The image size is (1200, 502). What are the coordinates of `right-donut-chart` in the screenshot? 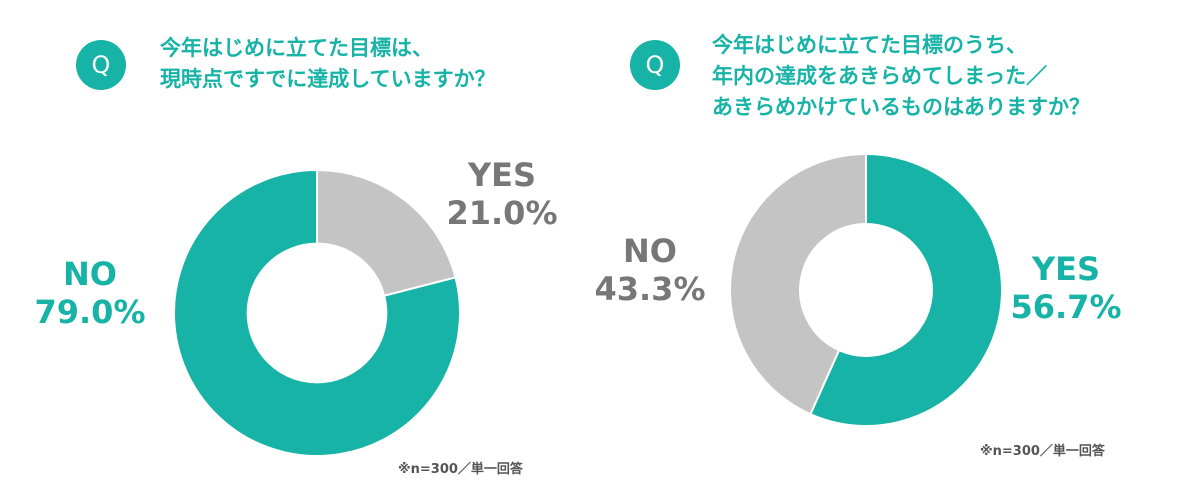 It's located at (866, 289).